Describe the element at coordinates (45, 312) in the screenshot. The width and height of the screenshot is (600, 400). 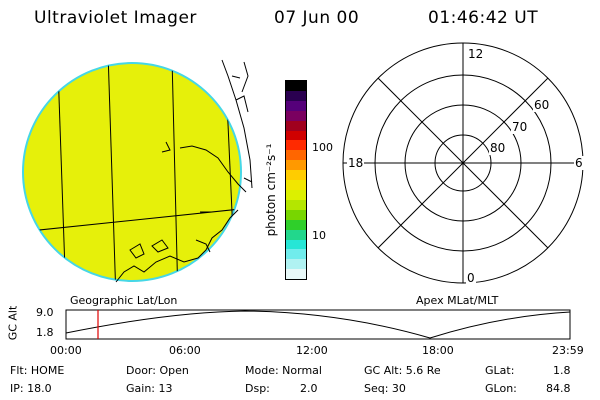
I see `altitude-ymax: 9.0` at that location.